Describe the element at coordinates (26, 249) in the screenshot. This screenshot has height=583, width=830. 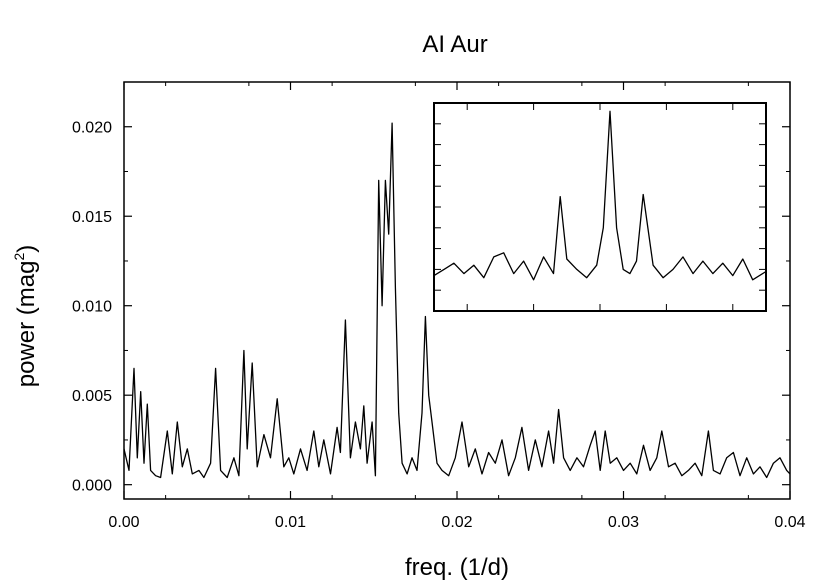
I see `y-axis-title-suffix: )` at that location.